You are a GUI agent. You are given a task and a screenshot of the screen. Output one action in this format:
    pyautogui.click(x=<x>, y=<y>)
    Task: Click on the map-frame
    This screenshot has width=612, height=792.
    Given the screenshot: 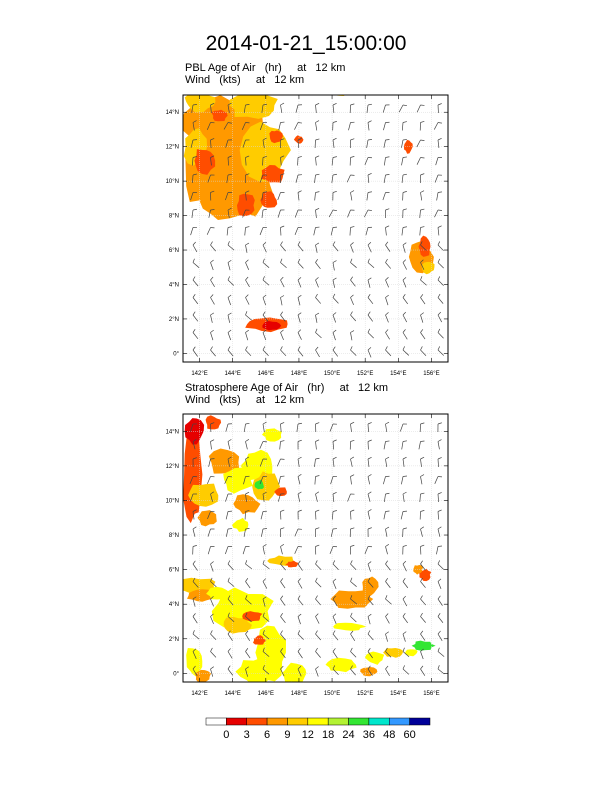 What is the action you would take?
    pyautogui.click(x=315, y=548)
    